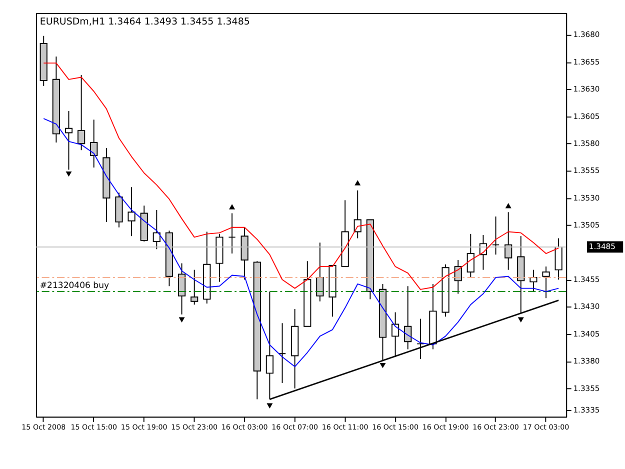 This screenshot has width=625, height=469. What do you see at coordinates (586, 171) in the screenshot?
I see `y-tick-label: 1.3555` at bounding box center [586, 171].